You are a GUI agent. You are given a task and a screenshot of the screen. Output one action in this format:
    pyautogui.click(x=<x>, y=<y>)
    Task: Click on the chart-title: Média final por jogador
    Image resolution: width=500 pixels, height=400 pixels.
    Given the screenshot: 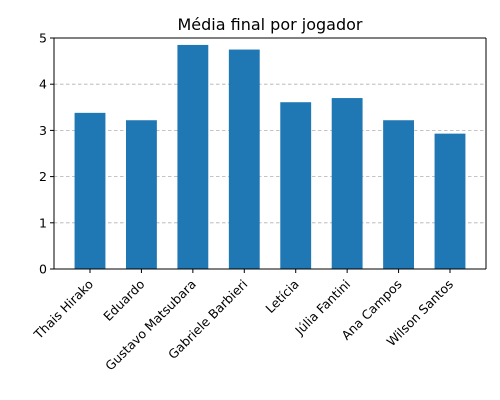 What is the action you would take?
    pyautogui.click(x=269, y=24)
    